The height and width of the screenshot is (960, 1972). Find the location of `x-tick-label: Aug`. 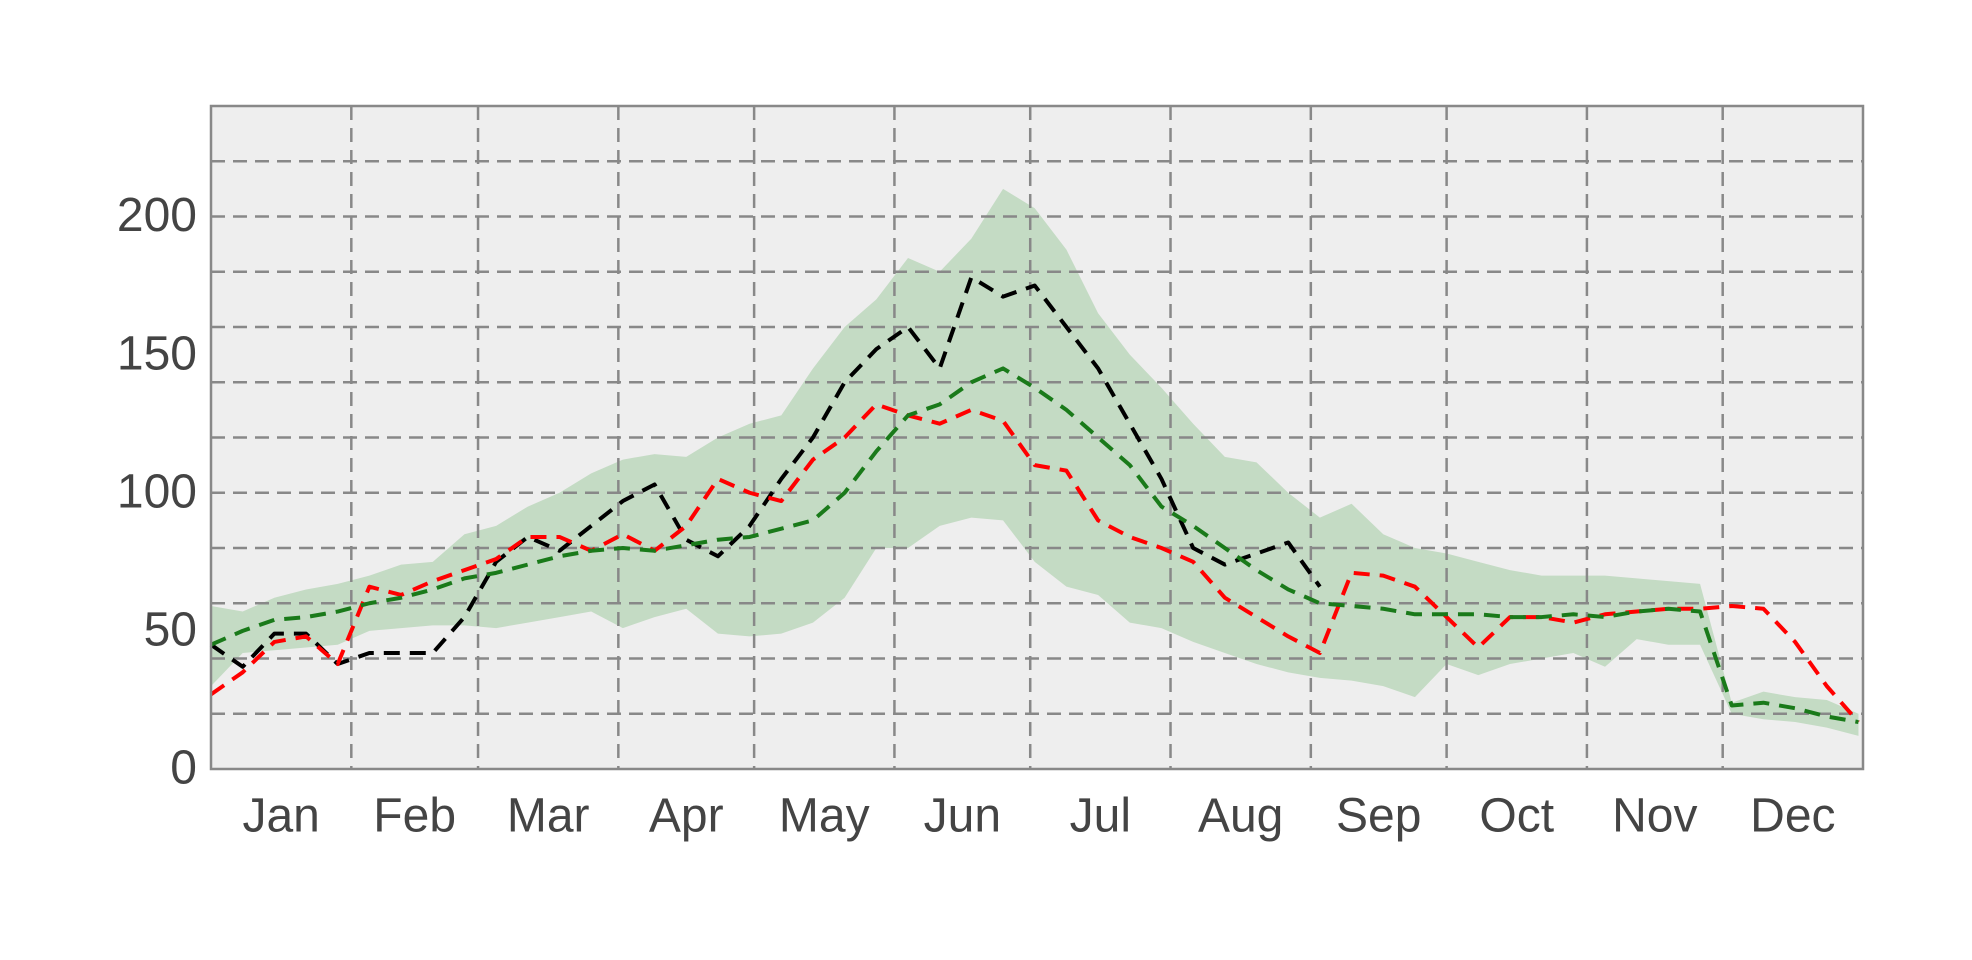

x-tick-label: Aug is located at coordinates (1240, 816).